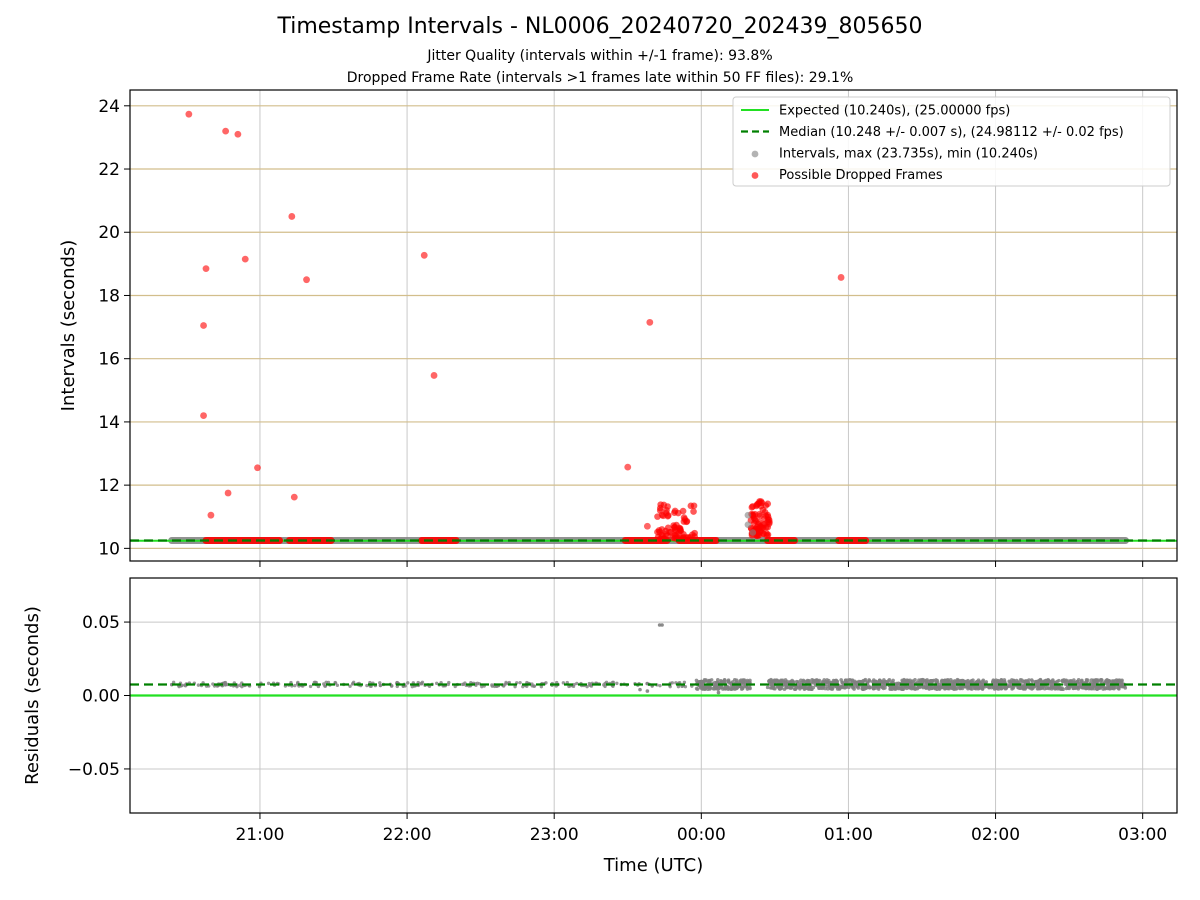 The image size is (1200, 900). What do you see at coordinates (894, 111) in the screenshot?
I see `legend-label: Expected (10.240s), (25.00000 fps)` at bounding box center [894, 111].